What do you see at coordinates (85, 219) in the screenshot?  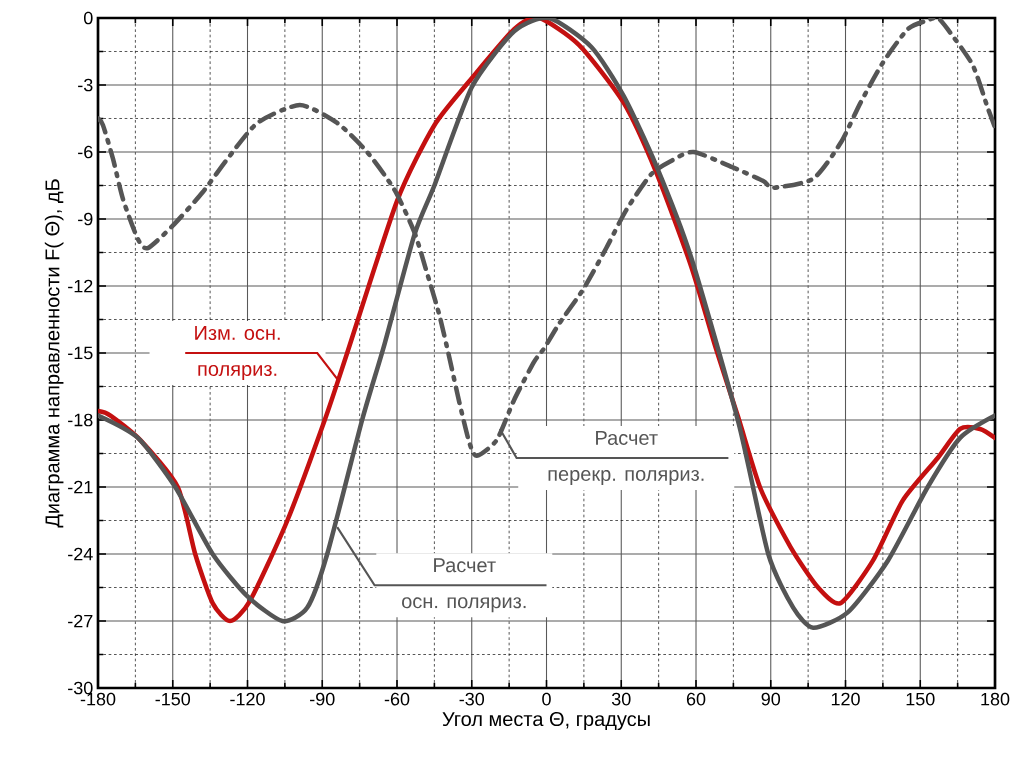 I see `y-tick-label: -9` at bounding box center [85, 219].